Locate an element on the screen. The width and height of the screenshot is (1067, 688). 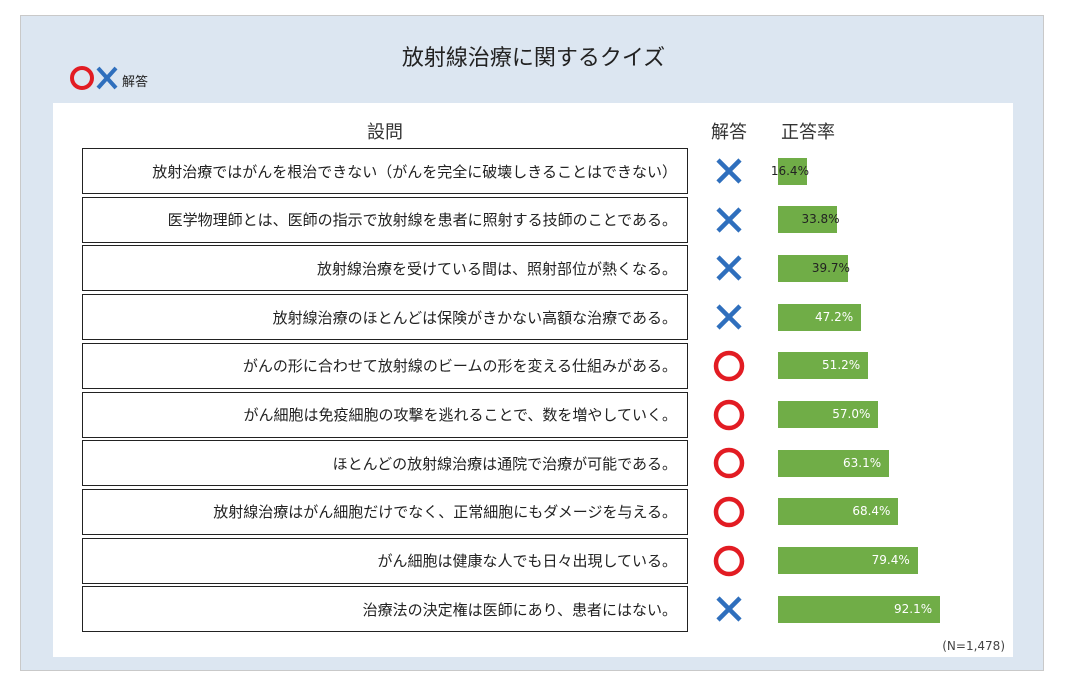
rate-label: 47.2% is located at coordinates (834, 316).